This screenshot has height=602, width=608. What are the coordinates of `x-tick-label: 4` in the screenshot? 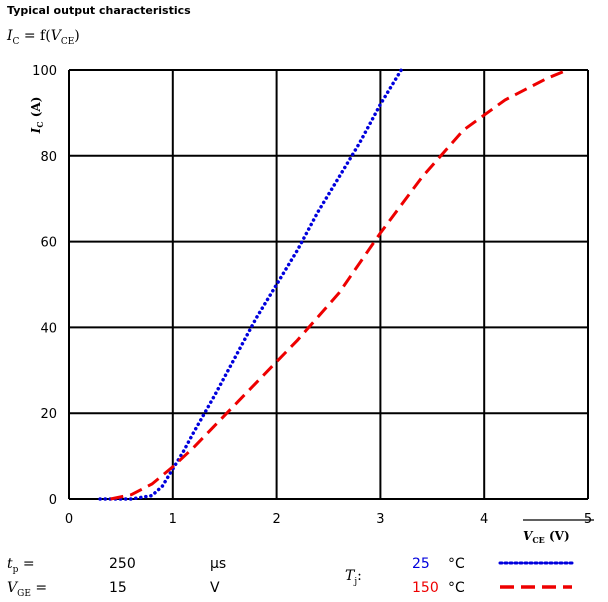 It's located at (484, 519).